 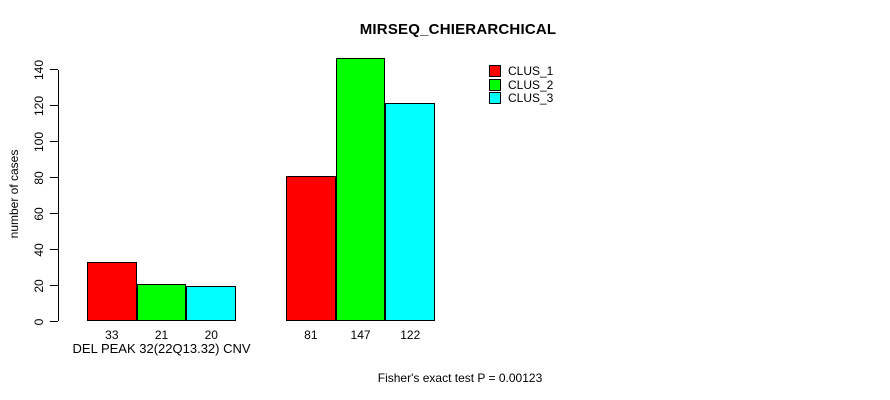 What do you see at coordinates (211, 334) in the screenshot?
I see `bar-value-label: 20` at bounding box center [211, 334].